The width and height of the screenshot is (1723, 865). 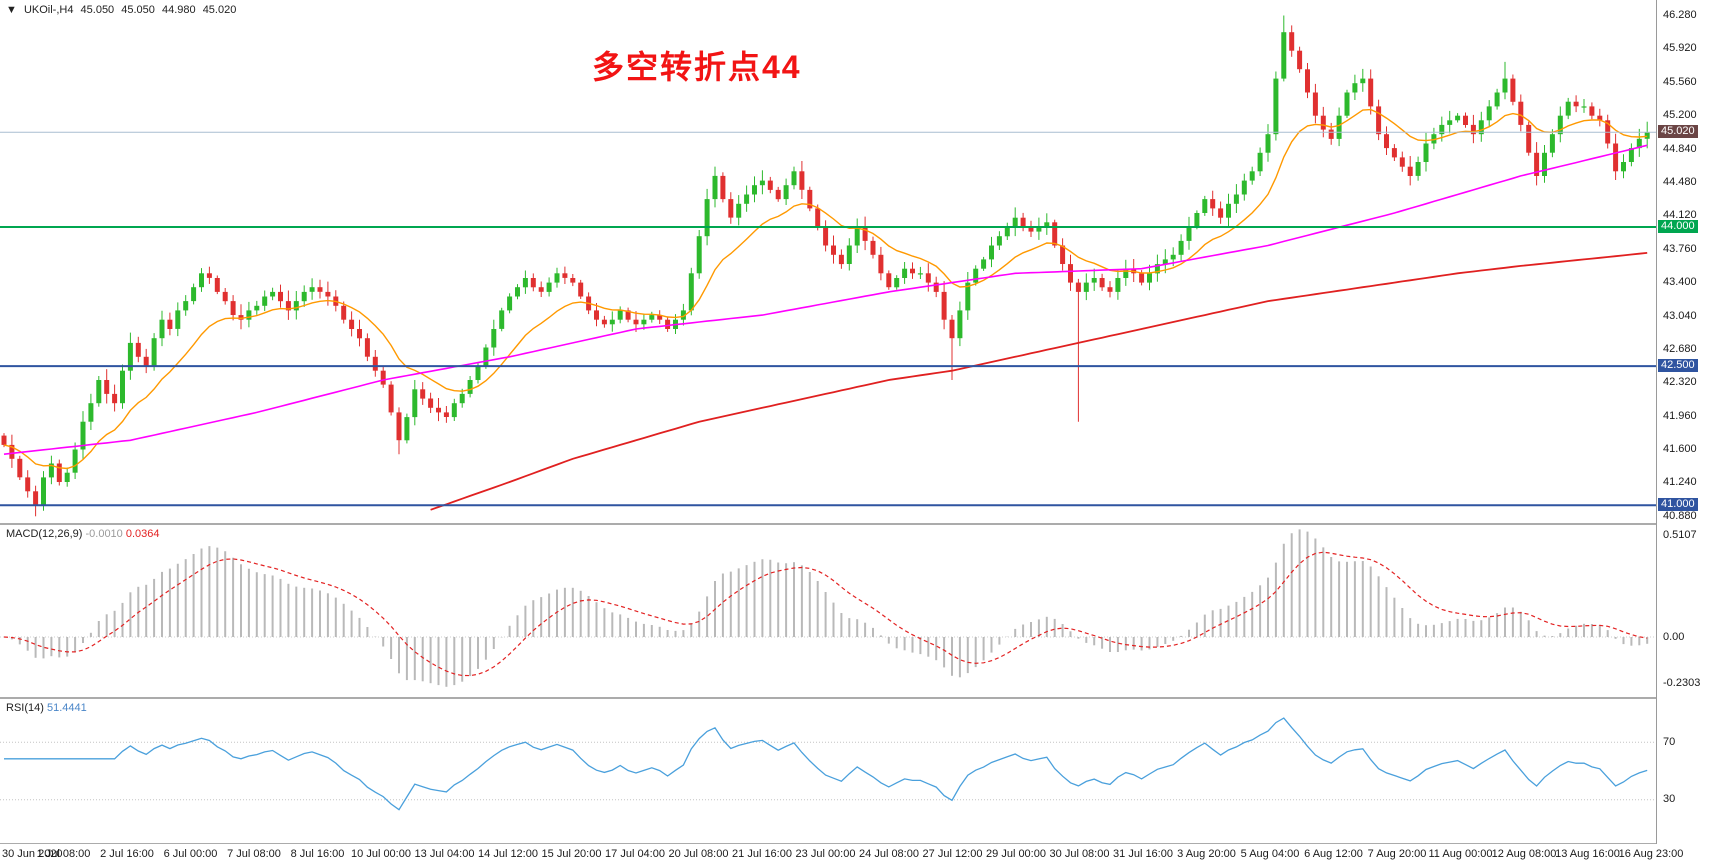 What do you see at coordinates (1680, 248) in the screenshot?
I see `price-tick: 43.760` at bounding box center [1680, 248].